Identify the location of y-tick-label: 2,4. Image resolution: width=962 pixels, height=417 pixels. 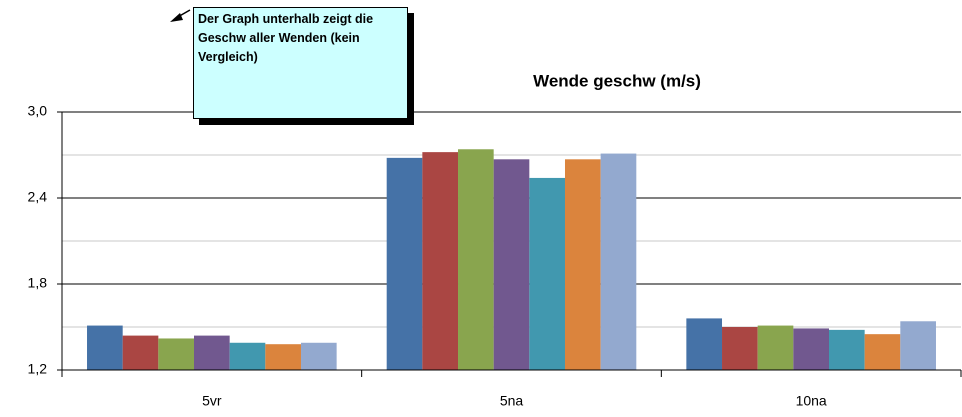
(38, 197).